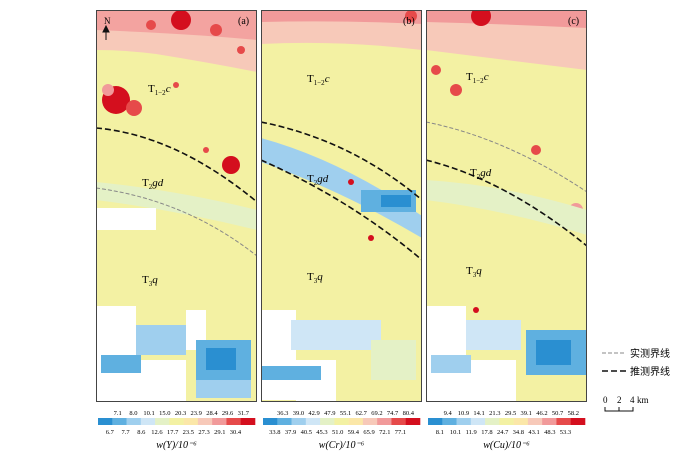  I want to click on boundary-legend: 实测界线 推测界线, so click(636, 362).